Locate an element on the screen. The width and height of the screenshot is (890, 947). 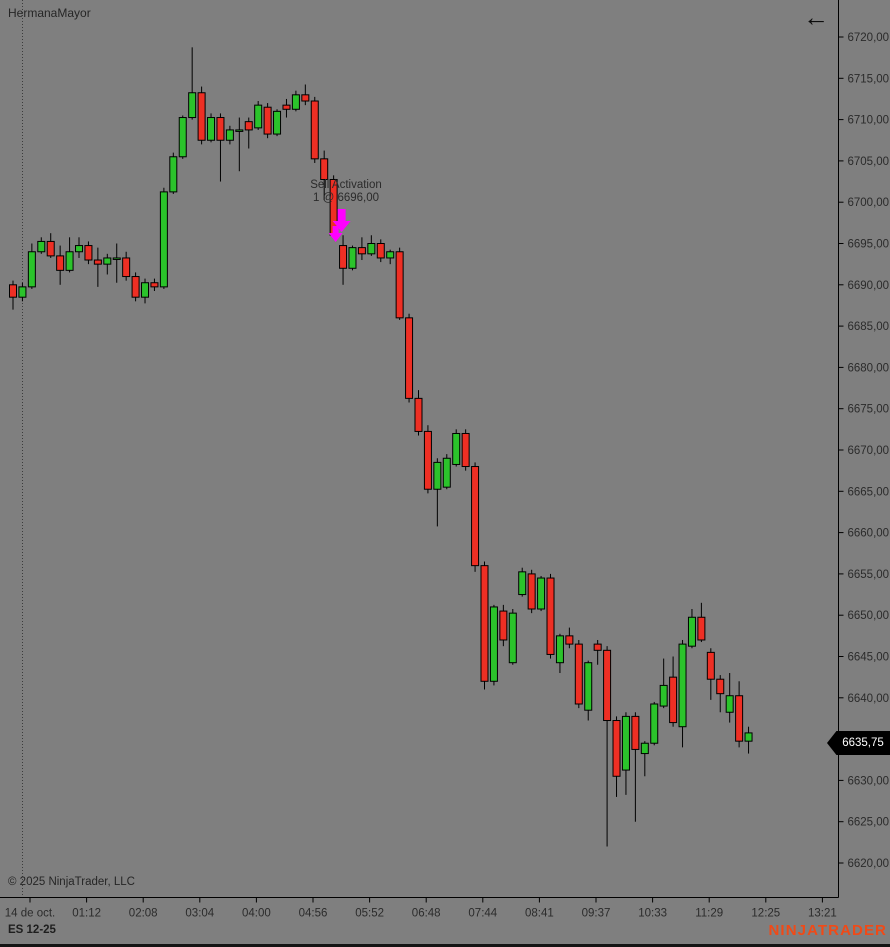
trade-annotation: Sell Activation 1 @ 6696,00 is located at coordinates (346, 192).